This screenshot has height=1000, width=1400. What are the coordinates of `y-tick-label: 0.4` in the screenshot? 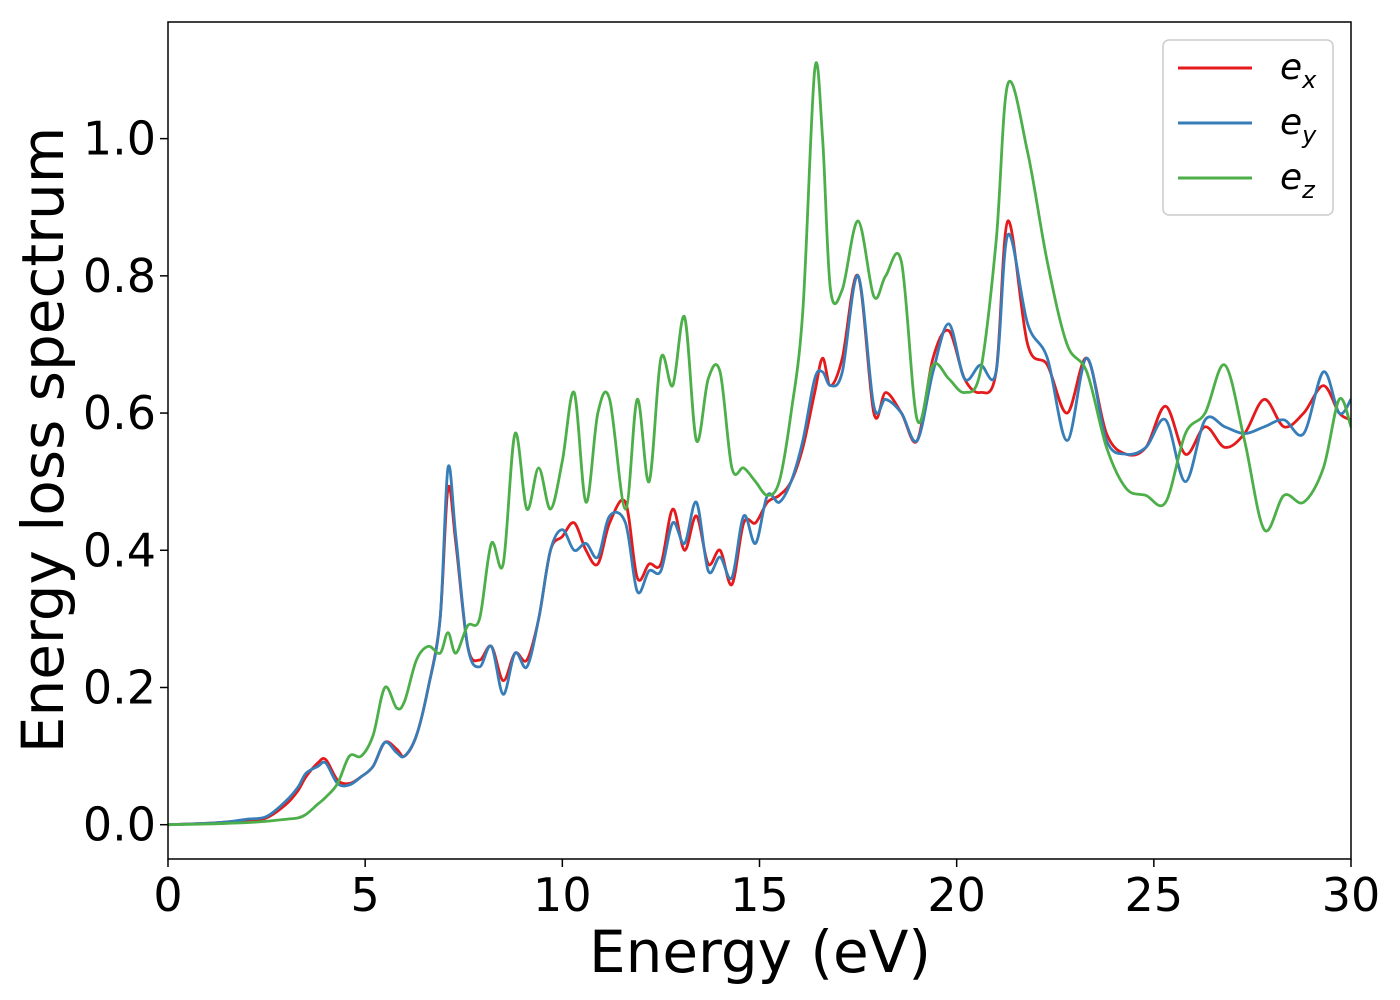 It's located at (119, 550).